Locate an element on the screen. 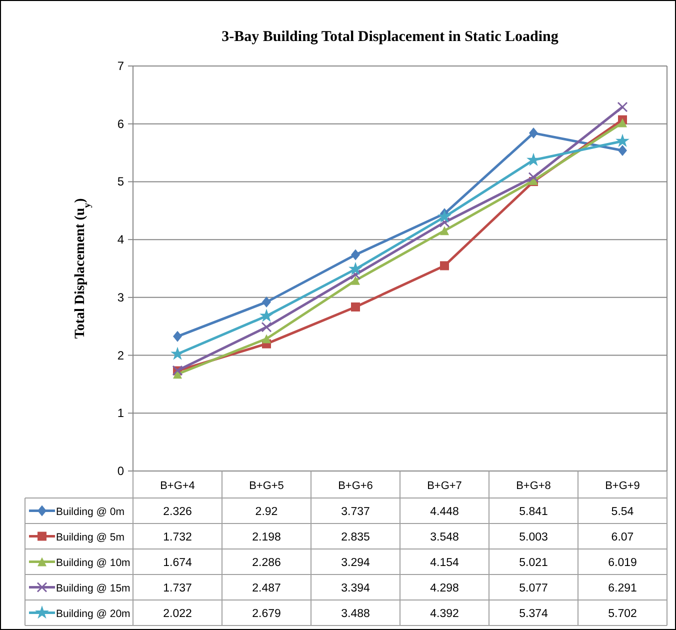  data-label: 3.548 is located at coordinates (444, 537).